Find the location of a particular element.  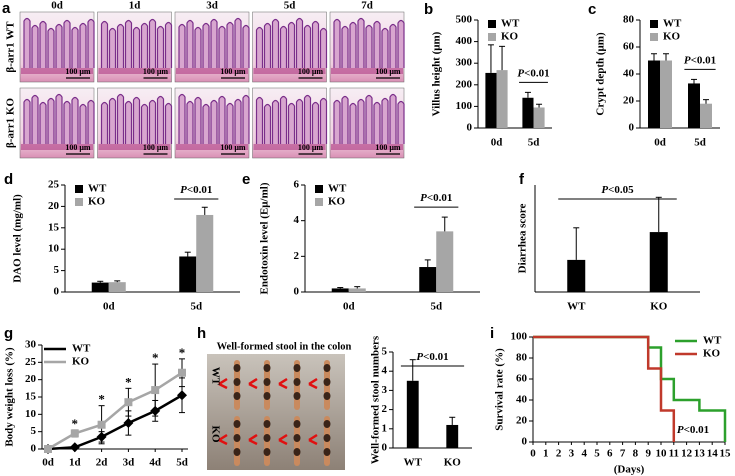

y-axis-label: Villus height (μm) is located at coordinates (437, 73).